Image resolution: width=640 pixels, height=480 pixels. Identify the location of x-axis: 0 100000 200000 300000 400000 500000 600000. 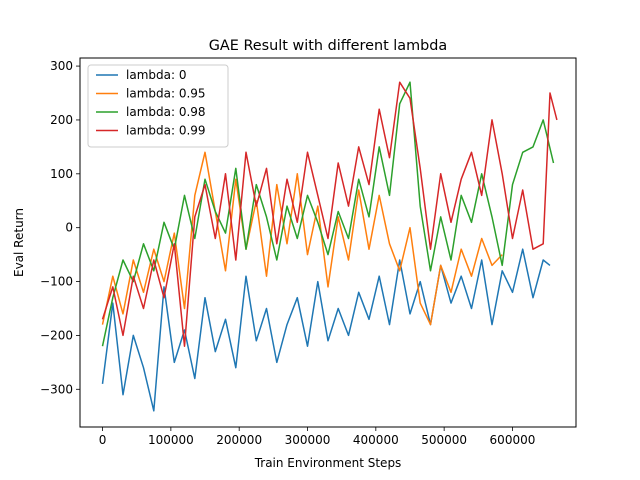
(317, 437).